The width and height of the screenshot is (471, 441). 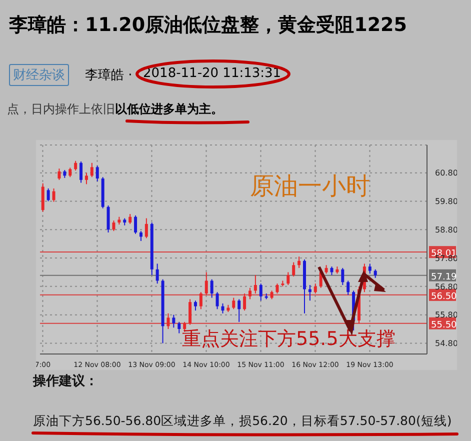 What do you see at coordinates (446, 287) in the screenshot?
I see `y-tick-label: 56.80` at bounding box center [446, 287].